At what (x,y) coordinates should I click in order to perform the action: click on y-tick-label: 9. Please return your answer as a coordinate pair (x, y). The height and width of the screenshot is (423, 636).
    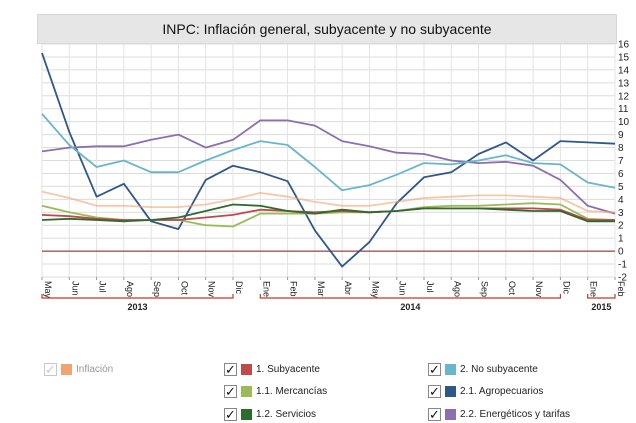
    Looking at the image, I should click on (621, 135).